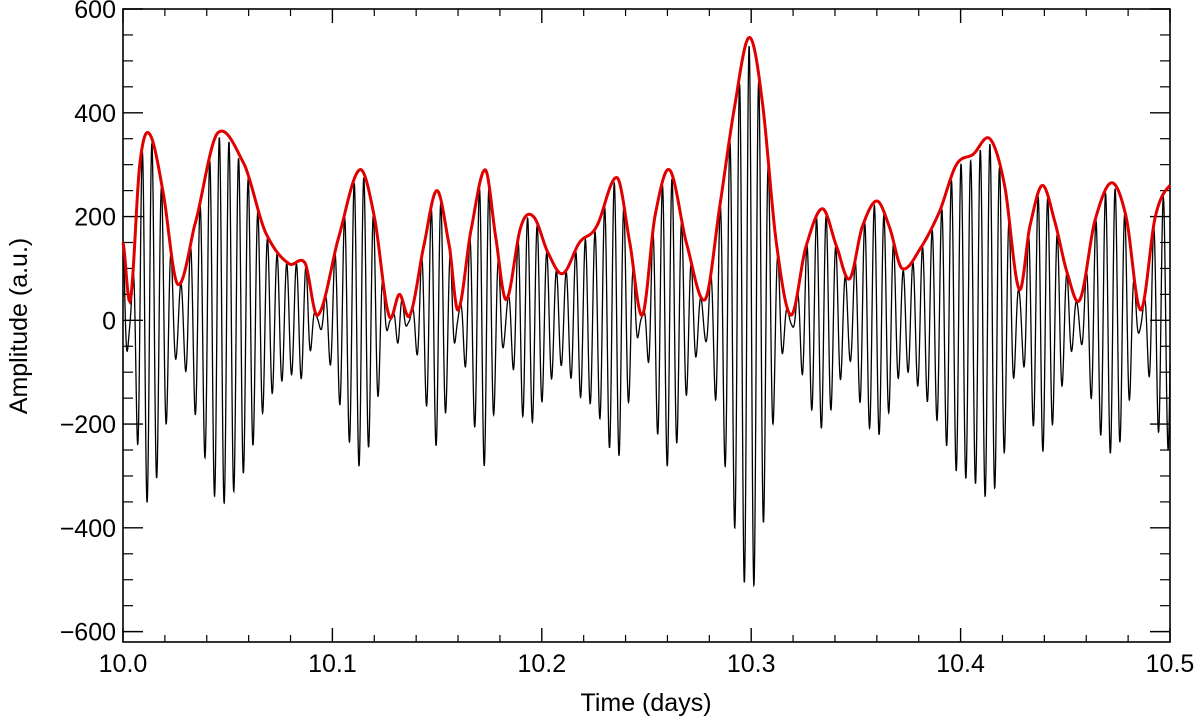 The image size is (1200, 720). Describe the element at coordinates (751, 664) in the screenshot. I see `x-tick-label: 10.3` at that location.